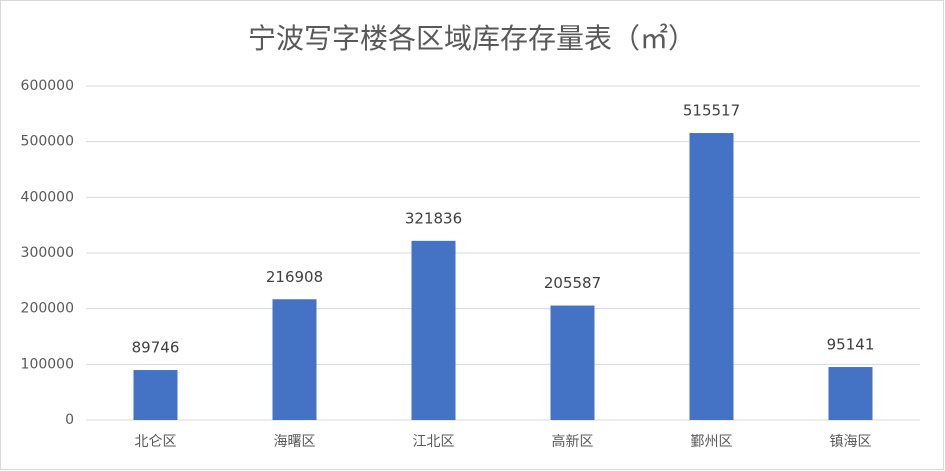 This screenshot has width=945, height=471. I want to click on y-tick-label: 0, so click(69, 420).